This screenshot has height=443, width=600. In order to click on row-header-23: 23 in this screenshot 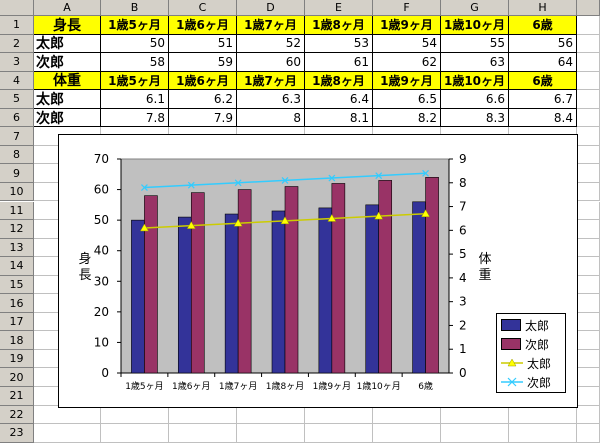, I will do `click(17, 433)`.